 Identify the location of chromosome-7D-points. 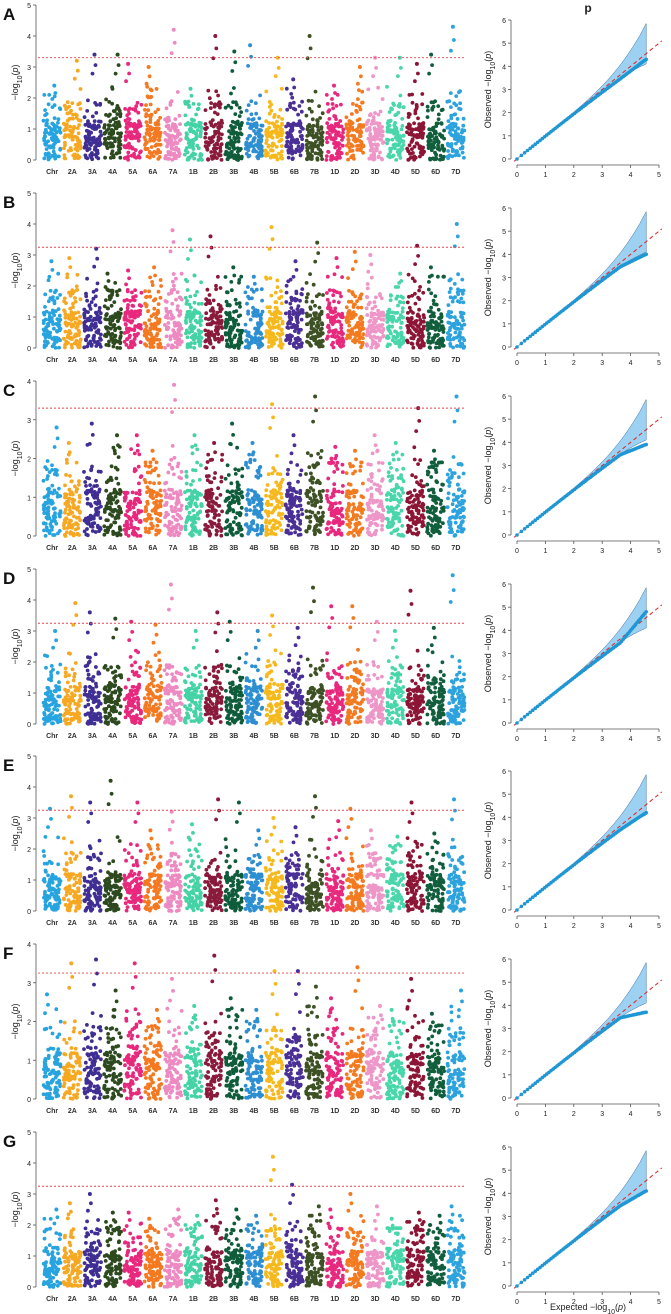
(456, 286).